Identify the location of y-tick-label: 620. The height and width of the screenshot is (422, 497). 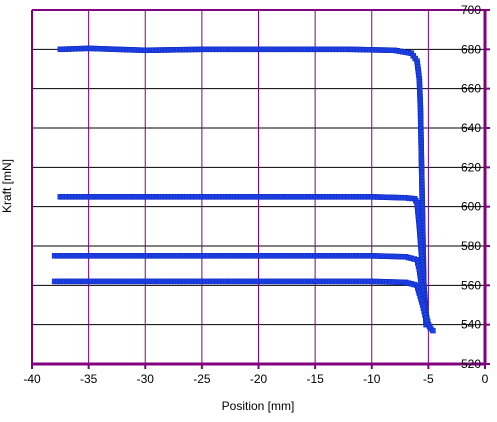
(471, 167).